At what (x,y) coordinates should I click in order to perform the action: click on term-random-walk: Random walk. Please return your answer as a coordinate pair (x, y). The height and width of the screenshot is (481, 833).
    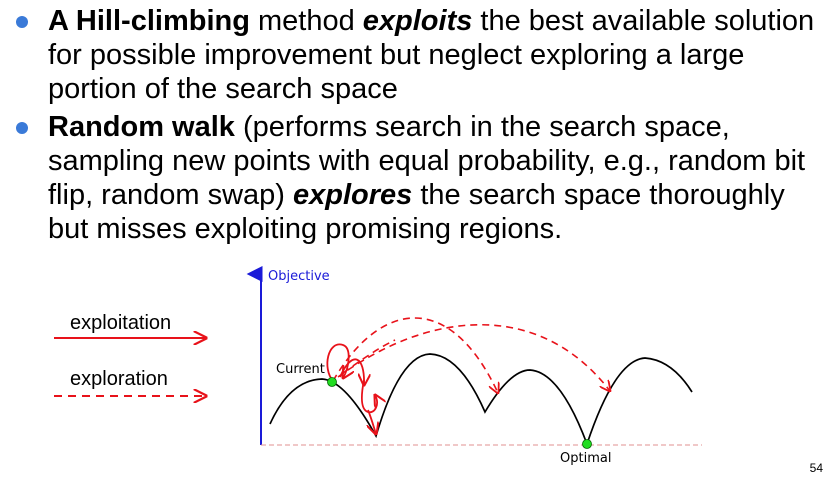
    Looking at the image, I should click on (141, 127).